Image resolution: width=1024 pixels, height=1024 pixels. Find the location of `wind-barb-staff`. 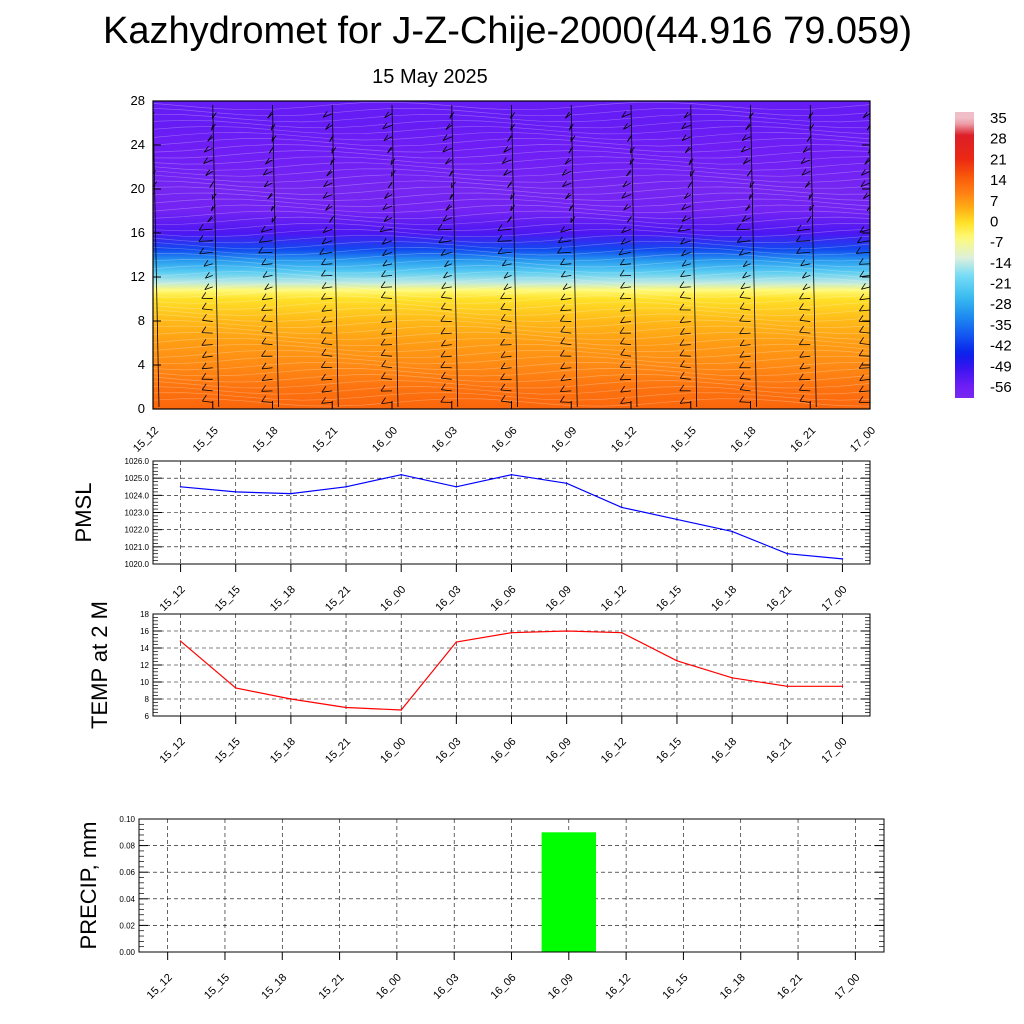

wind-barb-staff is located at coordinates (156, 256).